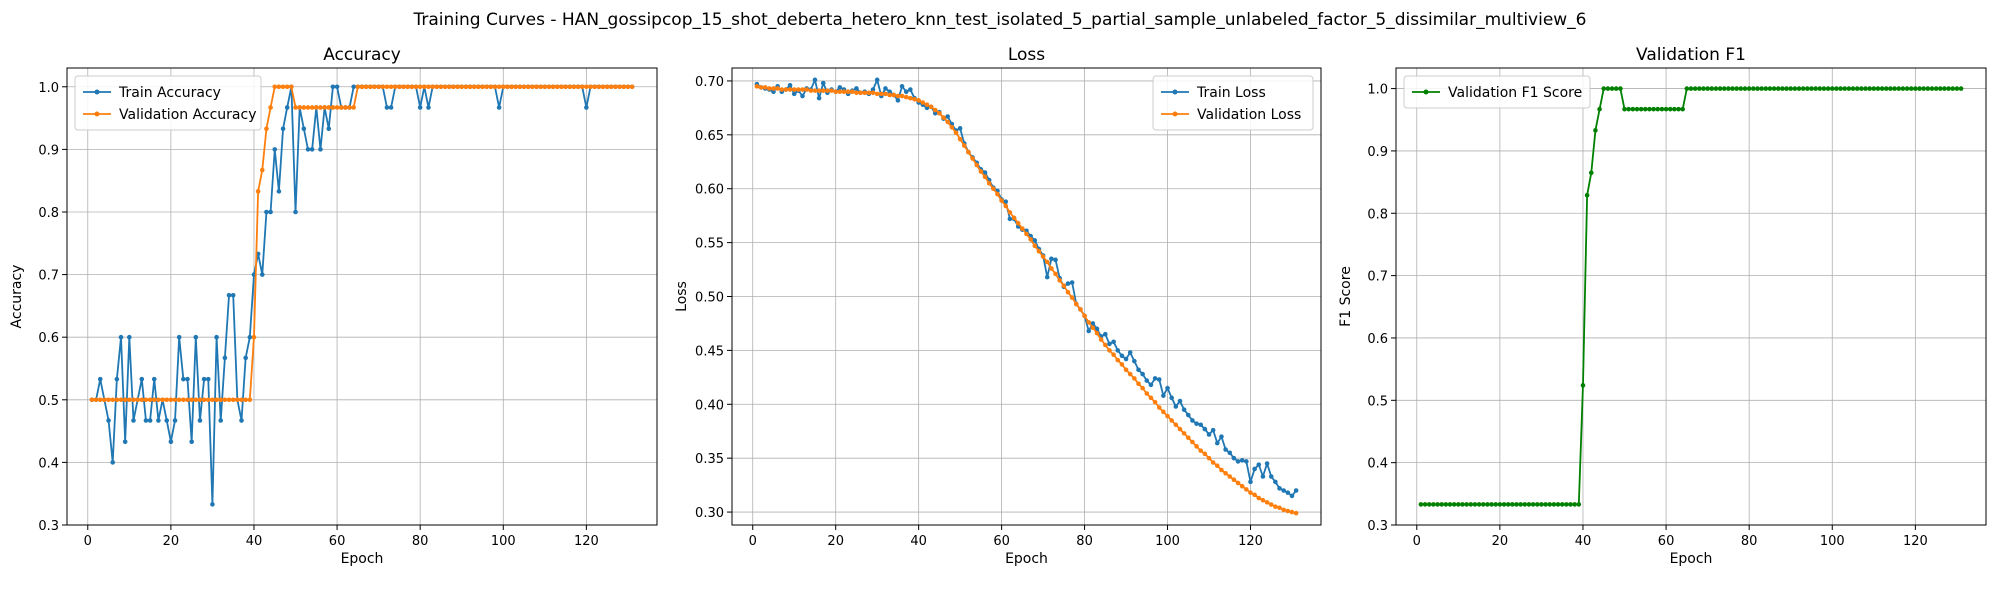 Image resolution: width=2000 pixels, height=600 pixels. What do you see at coordinates (1377, 401) in the screenshot?
I see `y-tick-label: 0.5` at bounding box center [1377, 401].